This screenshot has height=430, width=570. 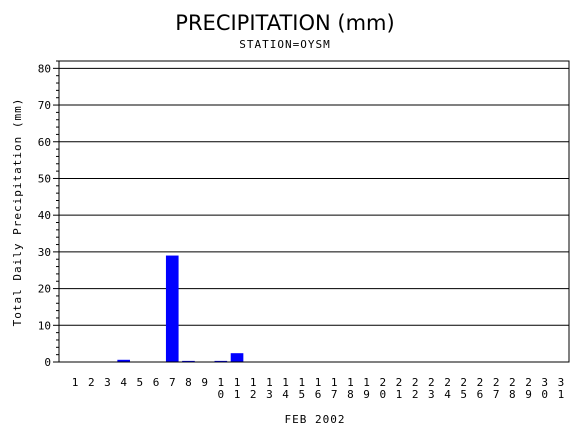 What do you see at coordinates (180, 309) in the screenshot?
I see `bars` at bounding box center [180, 309].